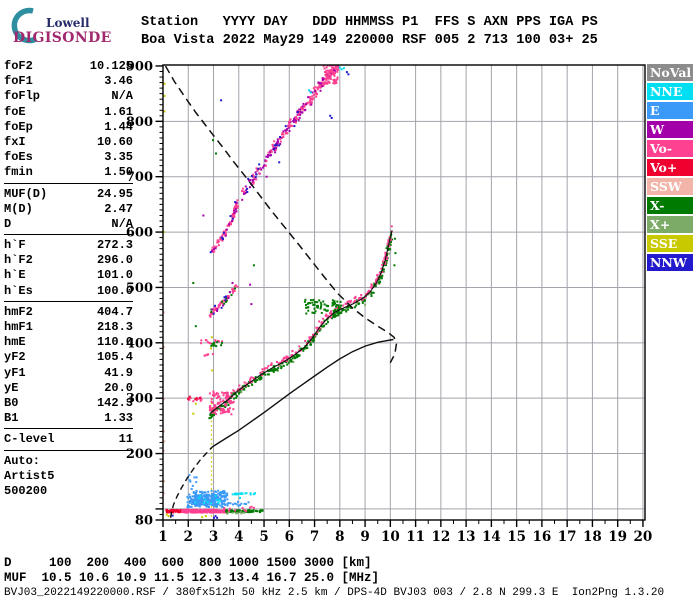  I want to click on legend-item-e: E, so click(670, 110).